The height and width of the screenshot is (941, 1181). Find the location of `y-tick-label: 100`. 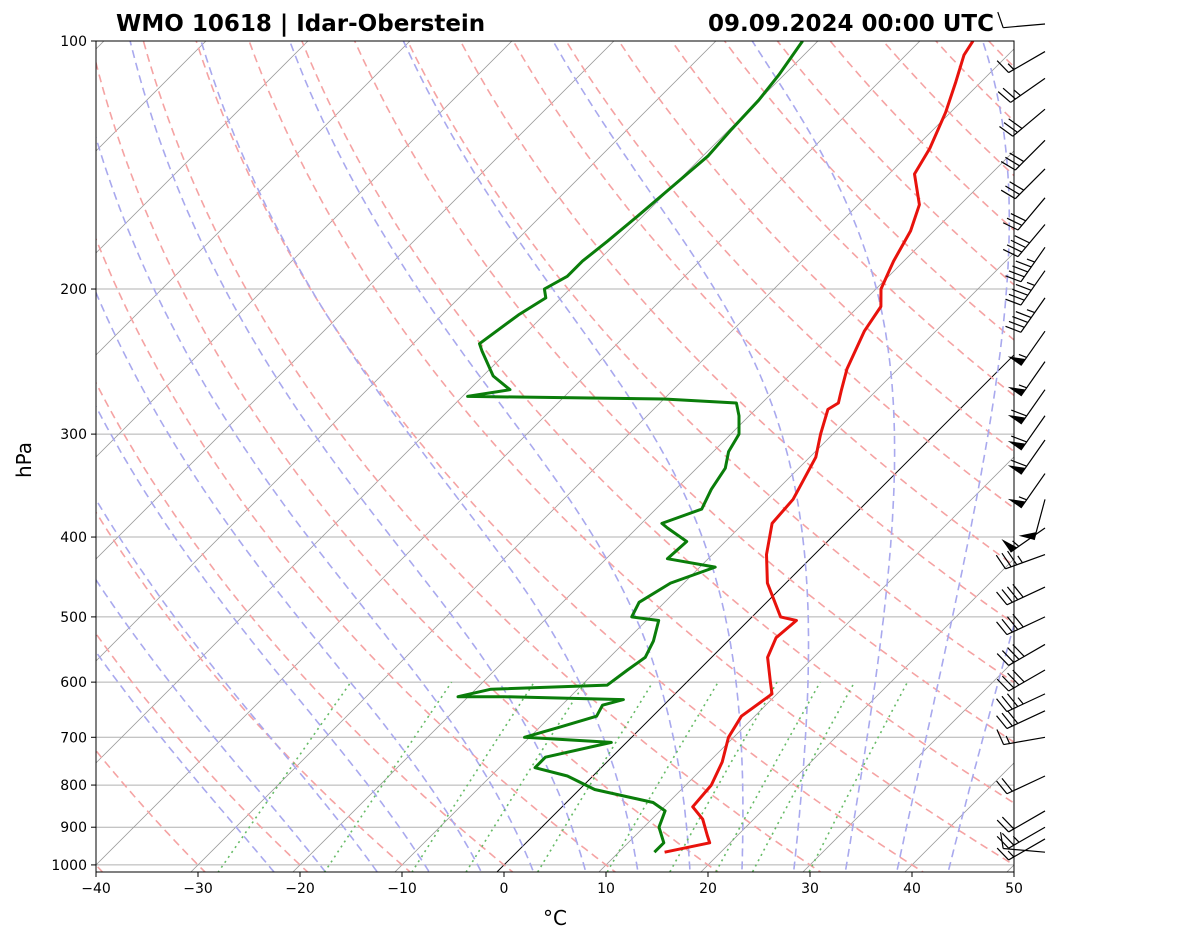

y-tick-label: 100 is located at coordinates (73, 42).